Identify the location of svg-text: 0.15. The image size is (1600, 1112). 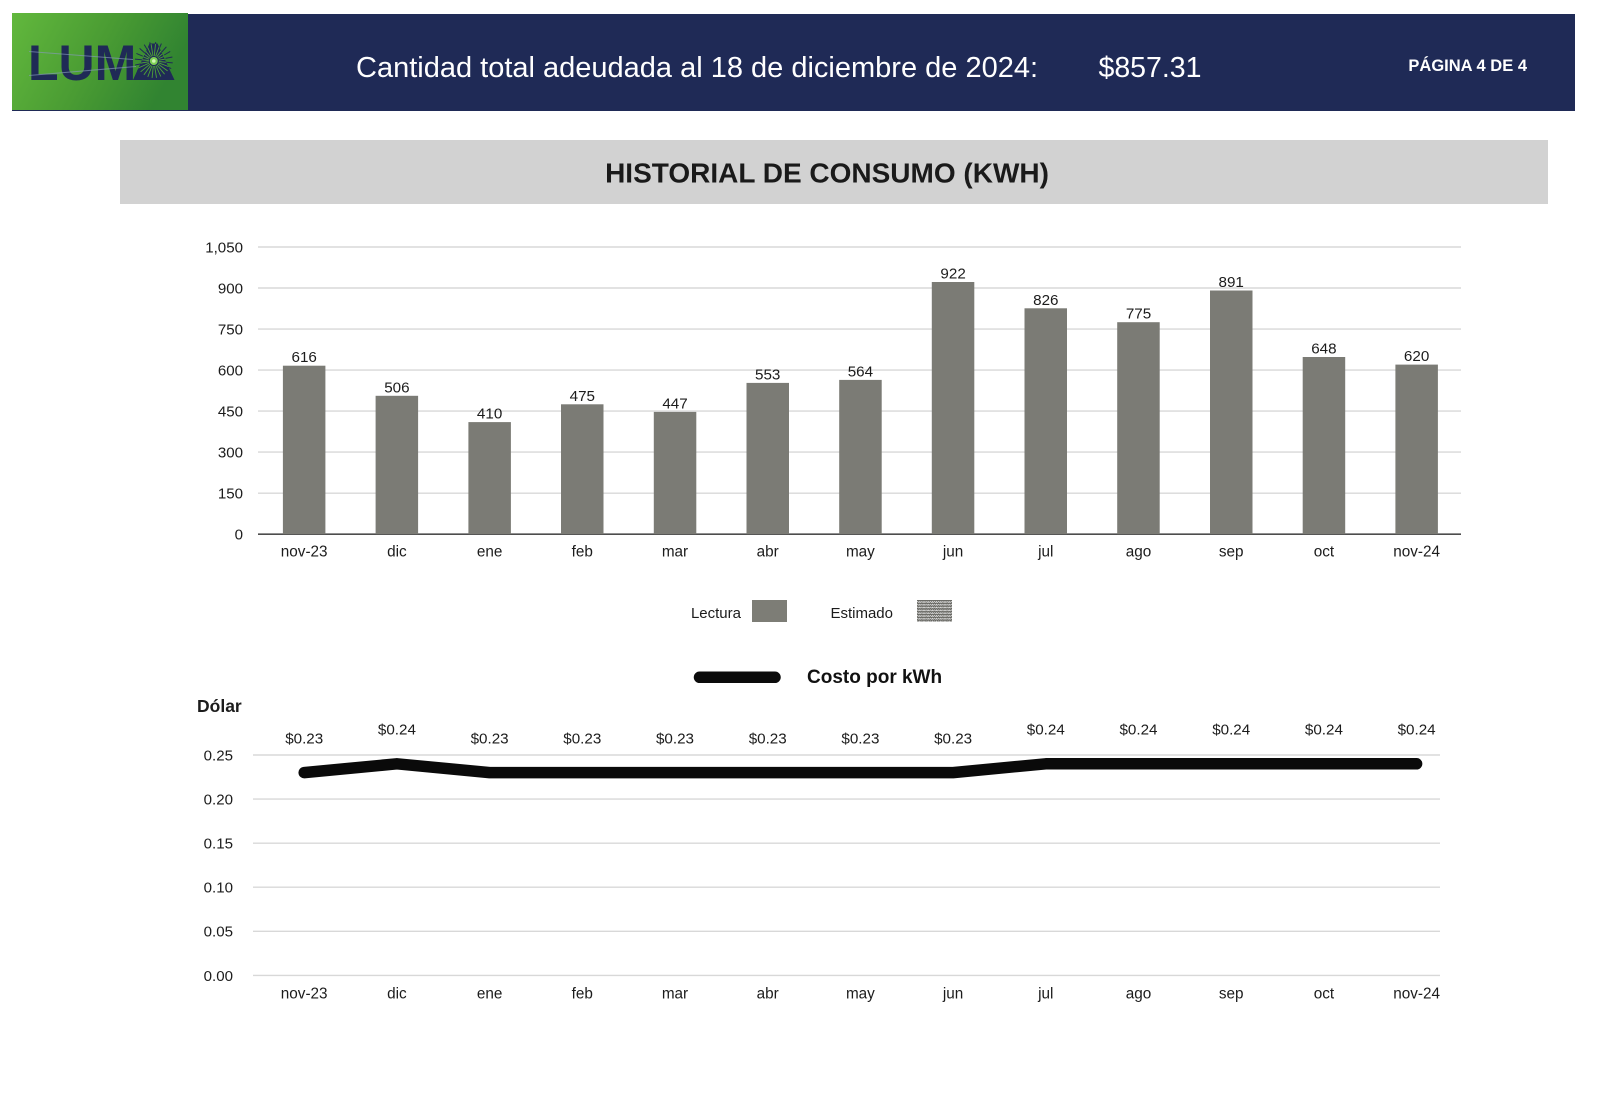
(218, 844).